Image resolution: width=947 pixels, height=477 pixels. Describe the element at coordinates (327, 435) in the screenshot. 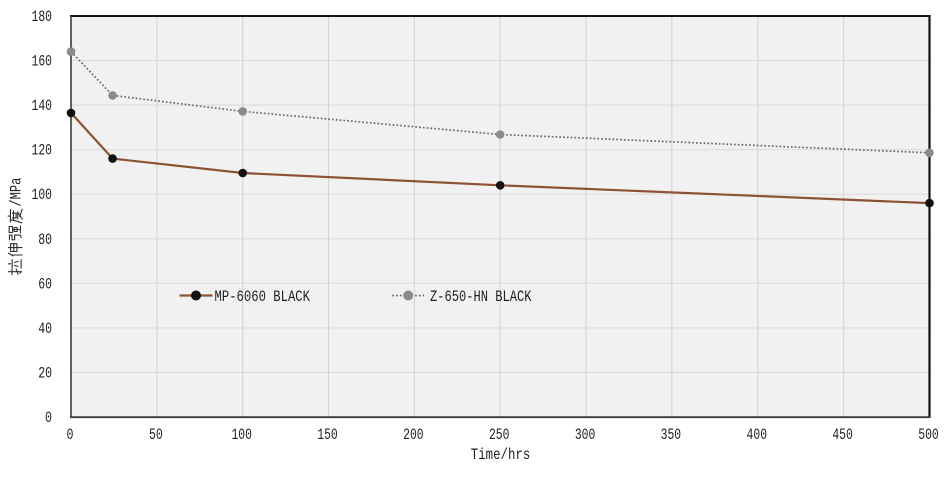

I see `svg-text: 150` at that location.